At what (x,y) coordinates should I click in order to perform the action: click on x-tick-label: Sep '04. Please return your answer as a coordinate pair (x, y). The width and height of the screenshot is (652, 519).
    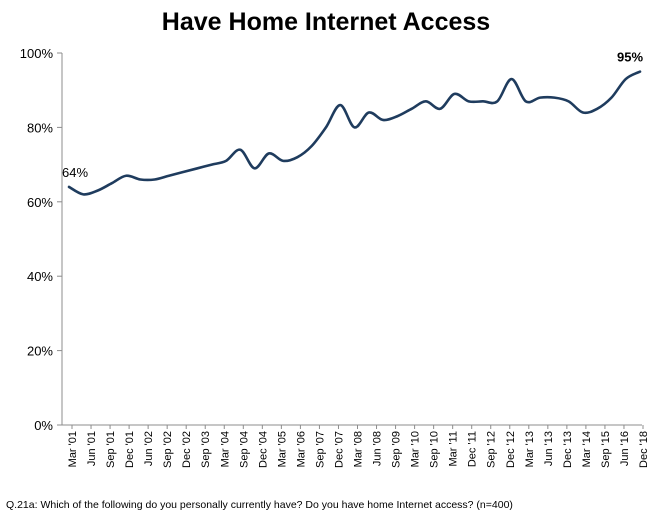
    Looking at the image, I should click on (244, 449).